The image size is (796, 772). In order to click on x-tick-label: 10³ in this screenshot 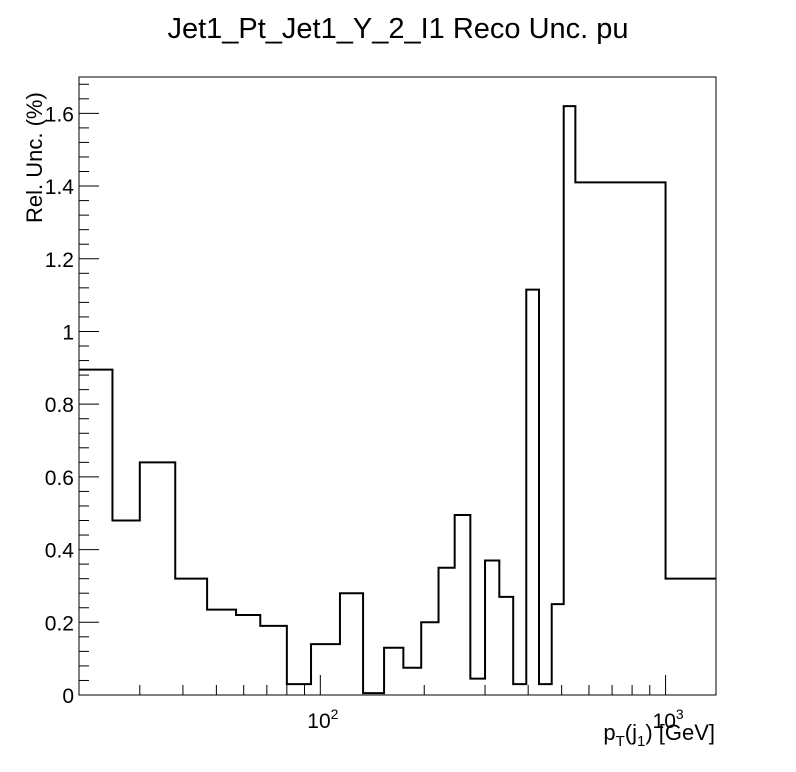, I will do `click(668, 719)`.